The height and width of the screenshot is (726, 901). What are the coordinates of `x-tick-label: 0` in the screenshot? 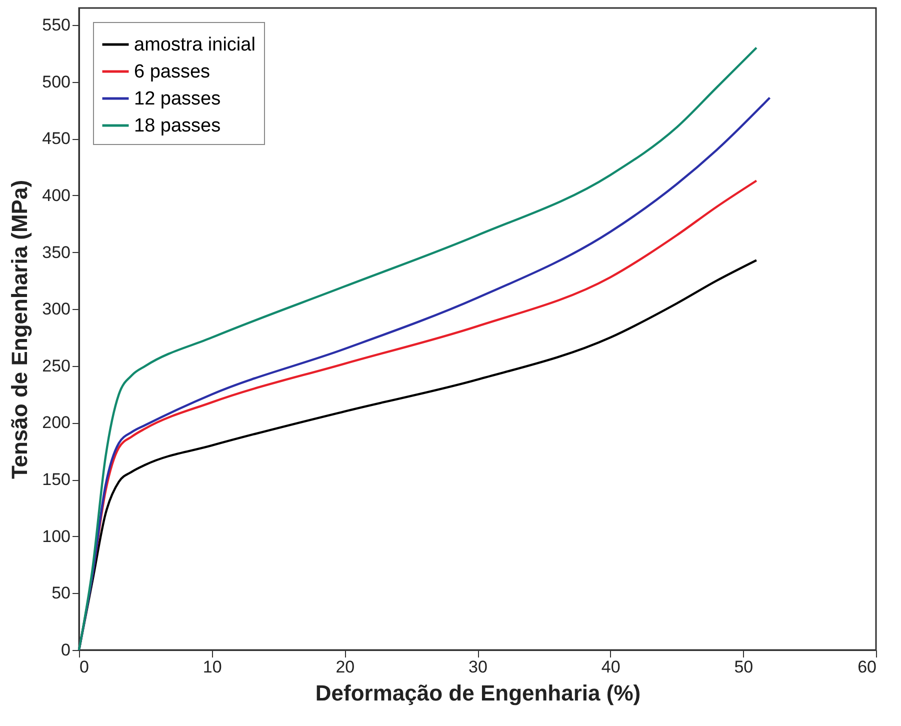 It's located at (84, 667).